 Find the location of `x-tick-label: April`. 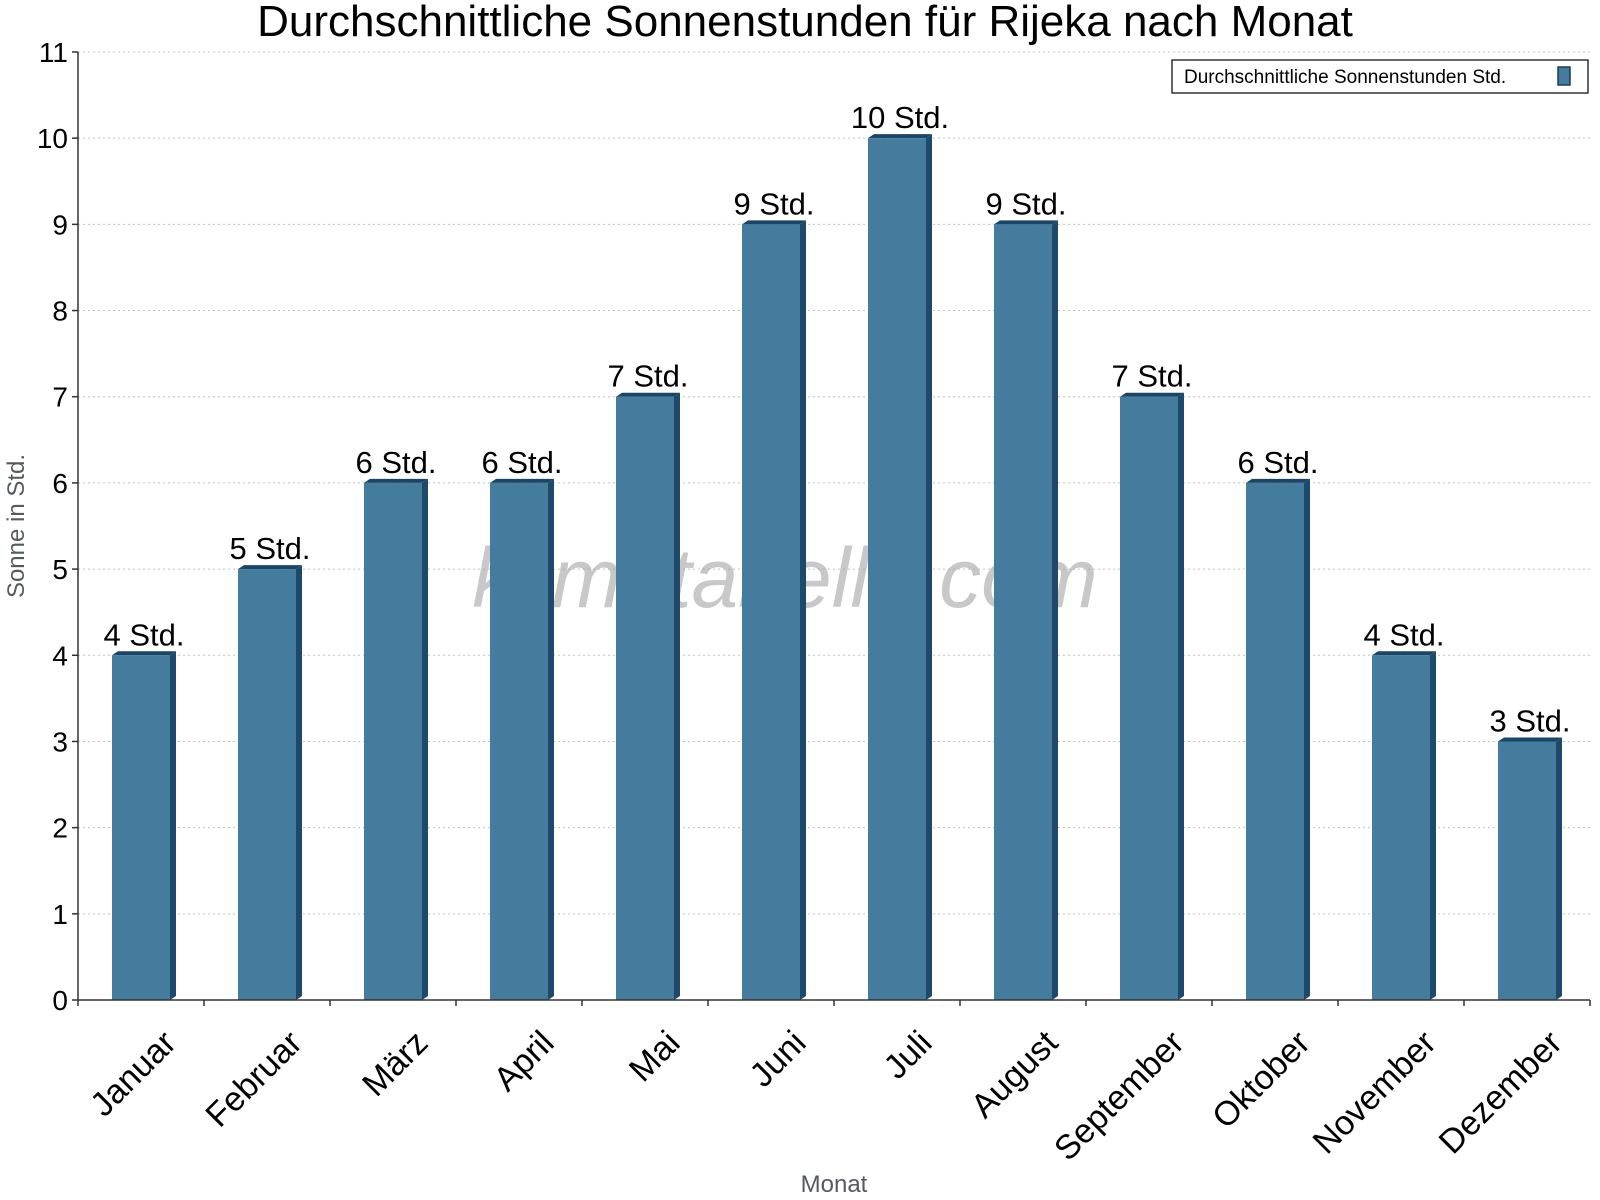

x-tick-label: April is located at coordinates (524, 1061).